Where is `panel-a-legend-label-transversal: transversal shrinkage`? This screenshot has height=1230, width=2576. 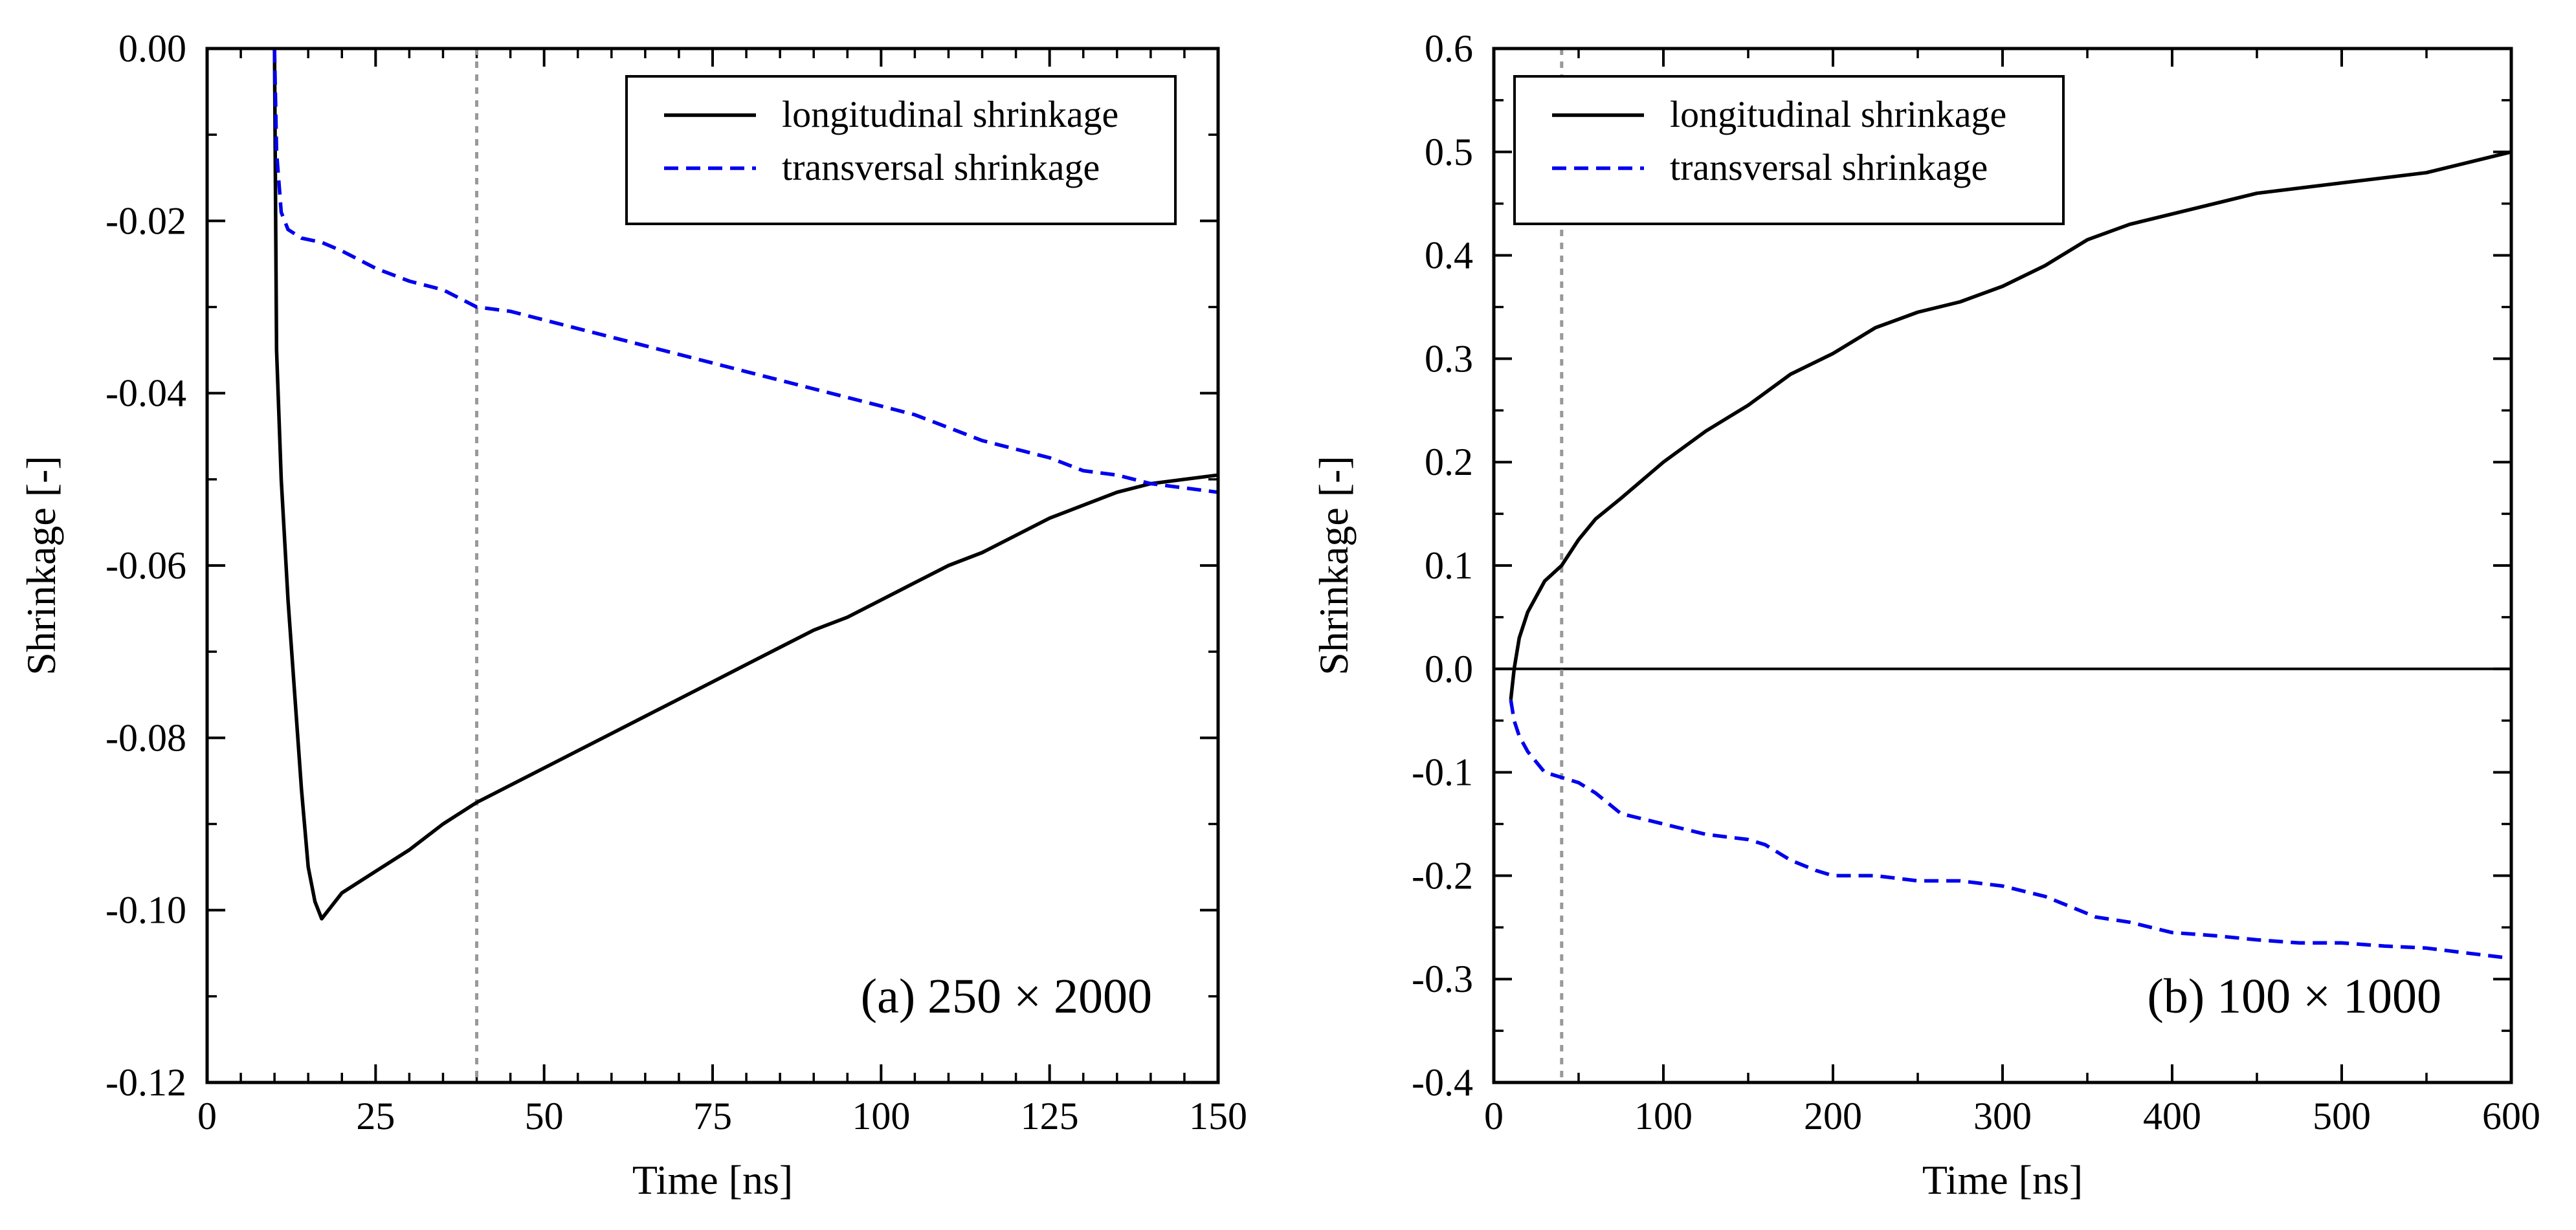 panel-a-legend-label-transversal: transversal shrinkage is located at coordinates (941, 167).